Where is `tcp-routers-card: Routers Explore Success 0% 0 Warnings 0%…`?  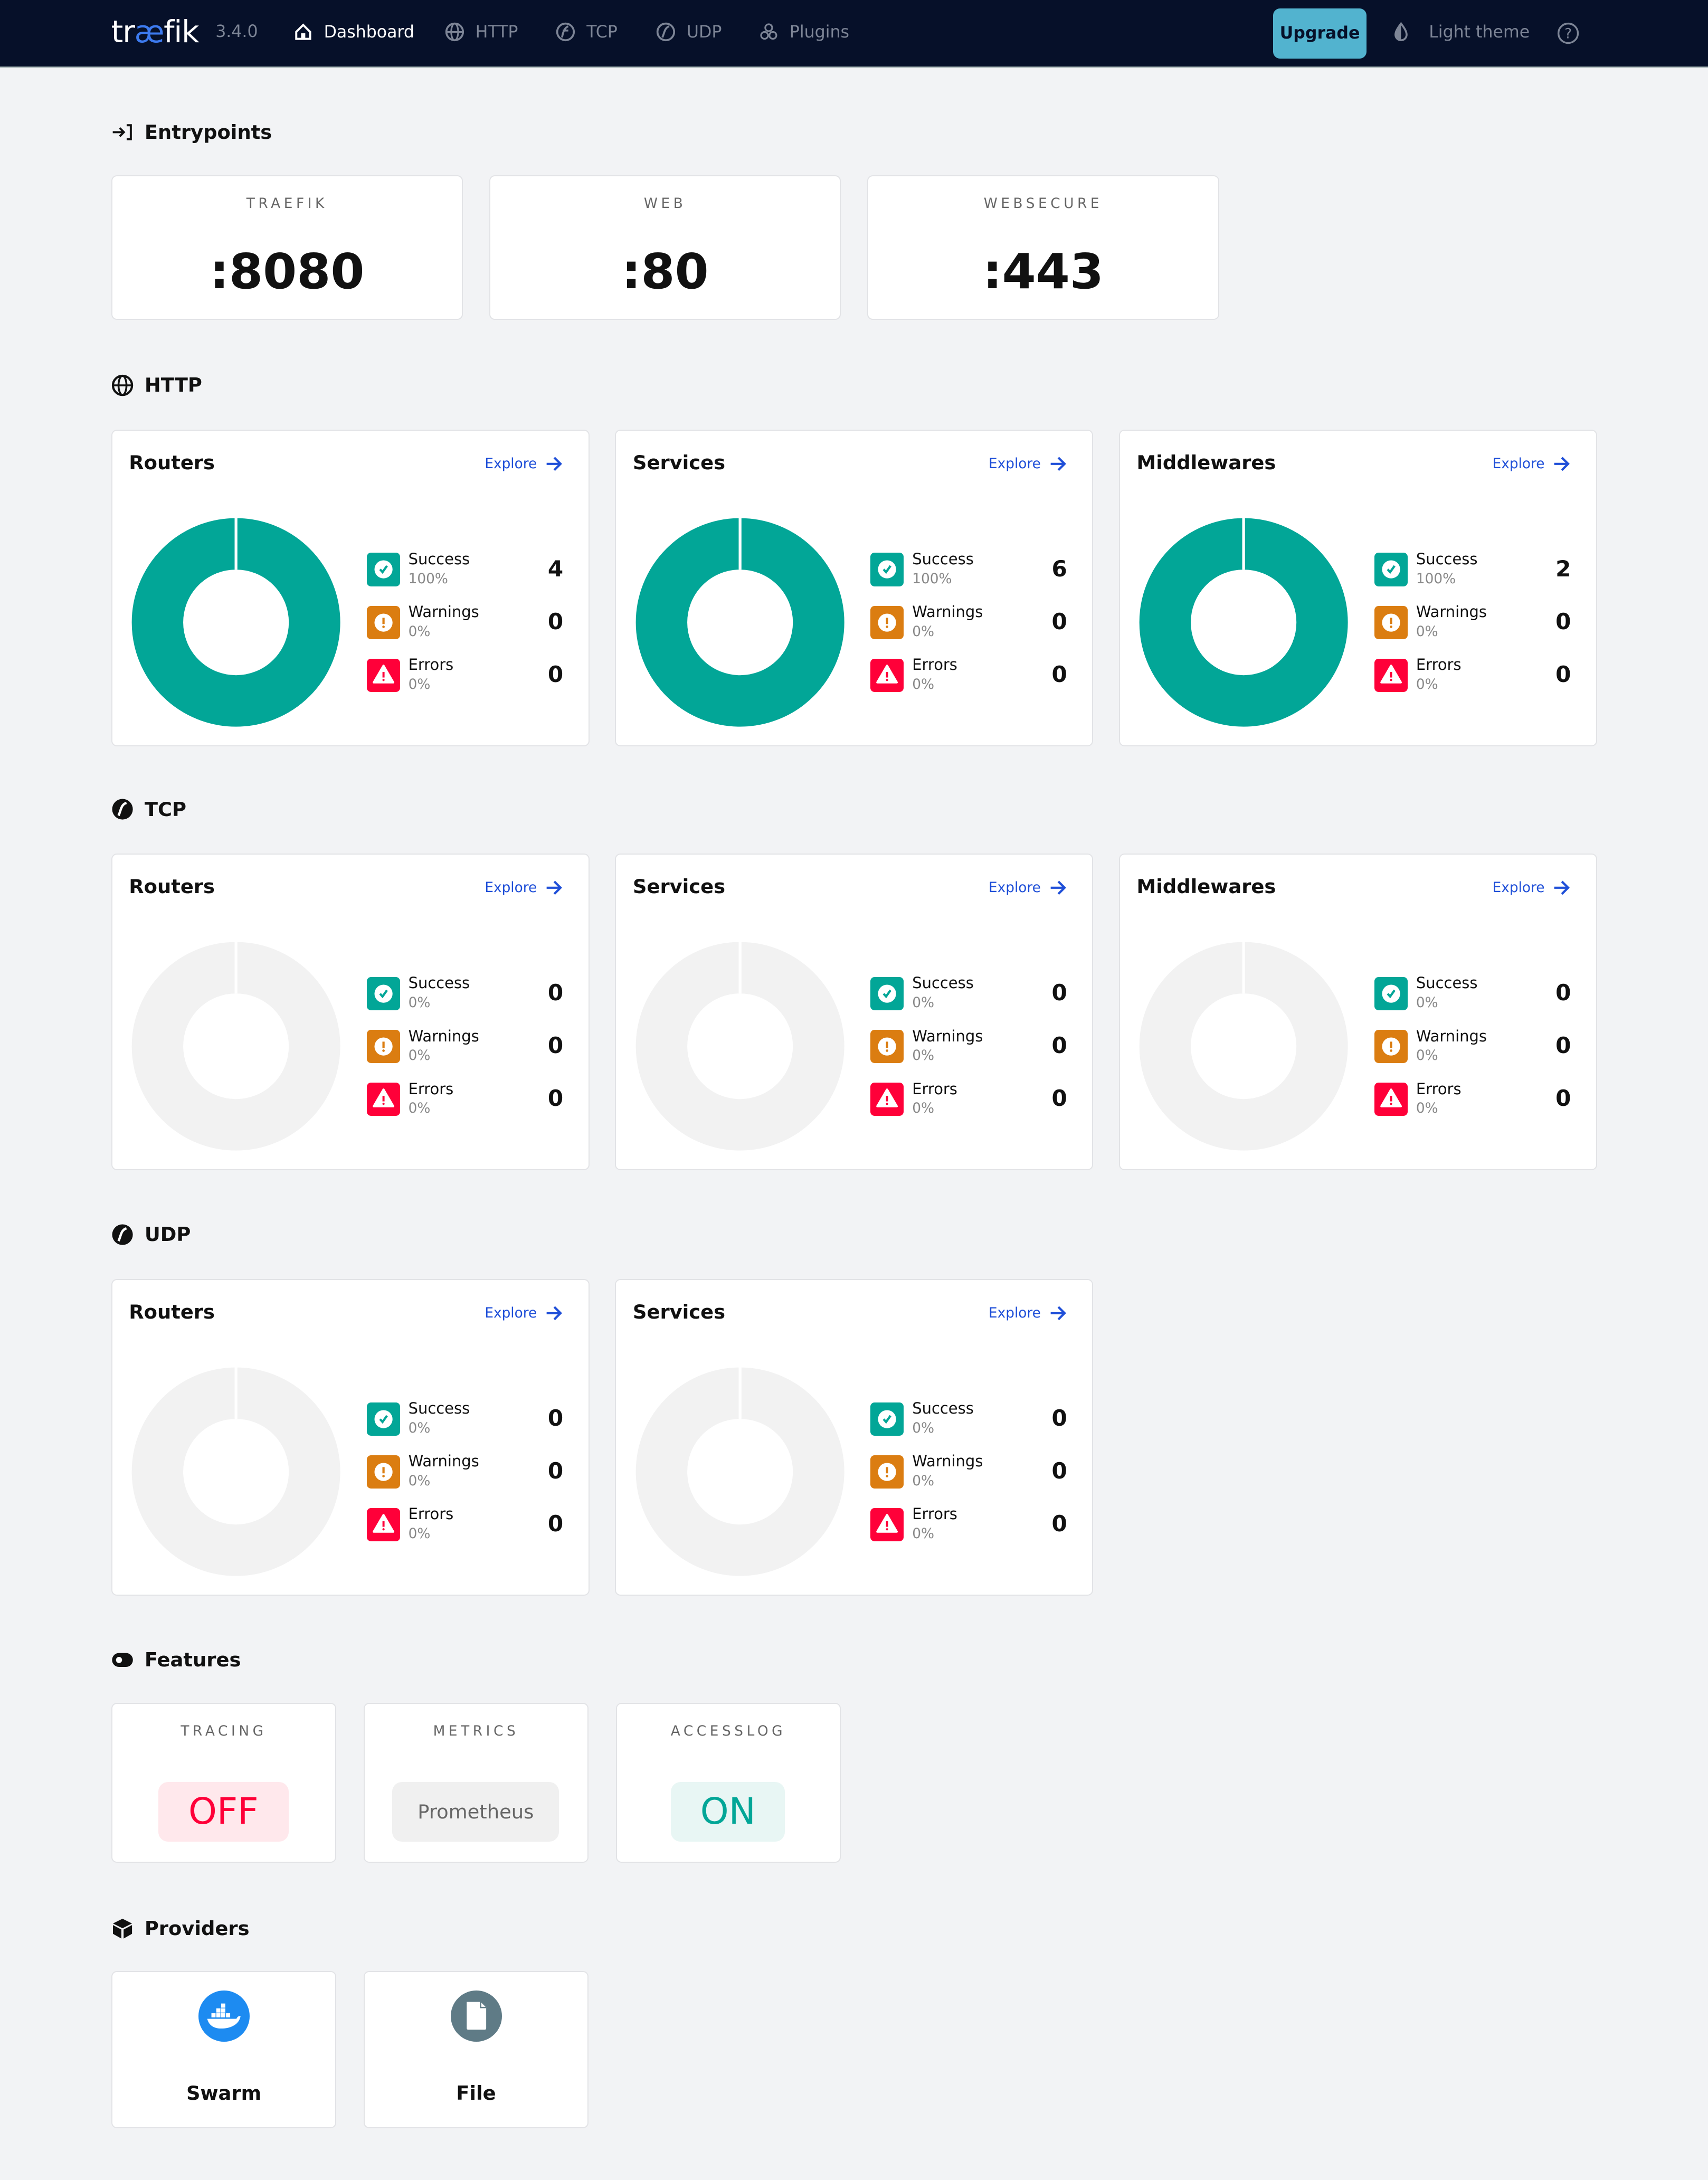
tcp-routers-card: Routers Explore Success 0% 0 Warnings 0%… is located at coordinates (350, 1012).